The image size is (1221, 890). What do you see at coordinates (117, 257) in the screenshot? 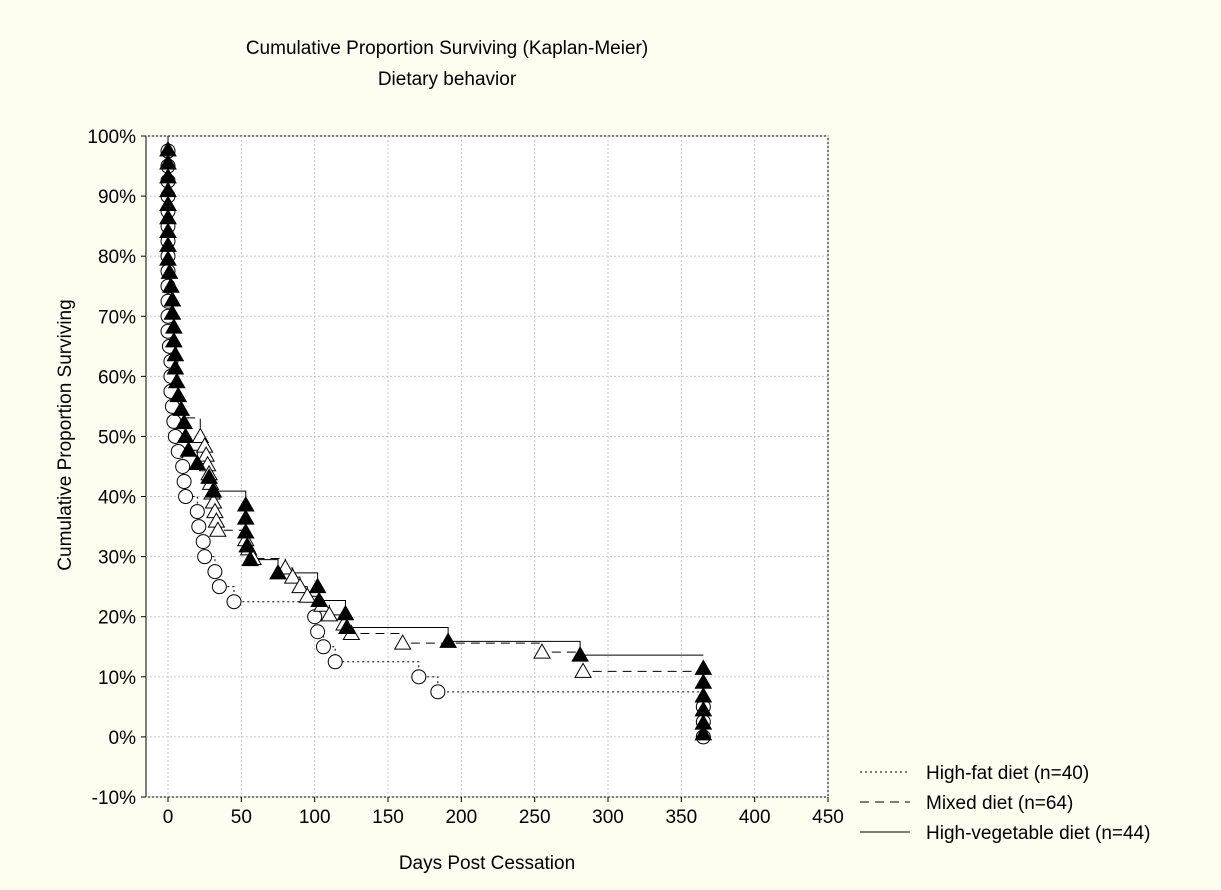
I see `y-tick-label: 80%` at bounding box center [117, 257].